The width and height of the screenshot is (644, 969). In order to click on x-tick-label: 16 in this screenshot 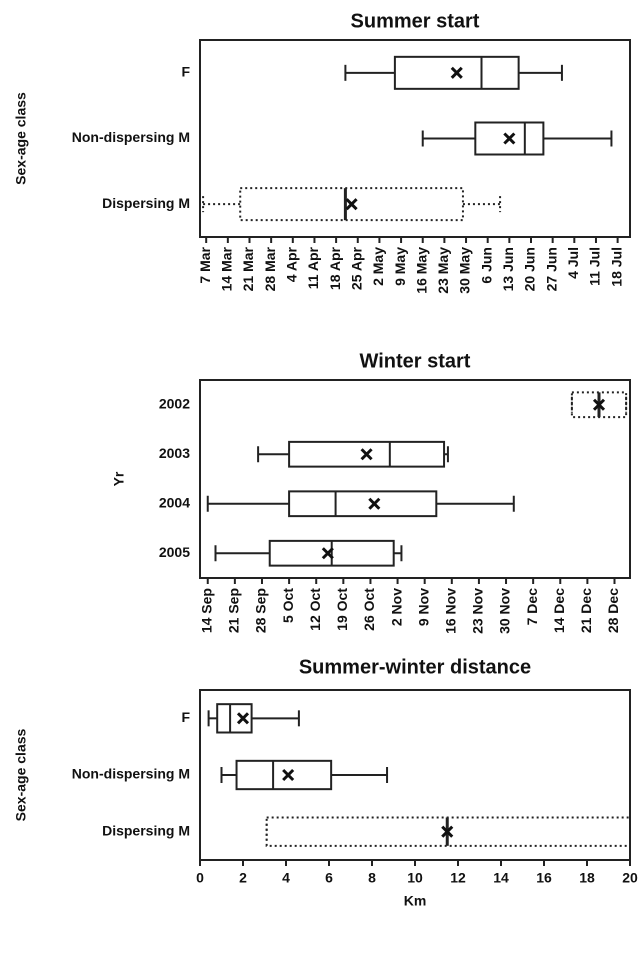, I will do `click(544, 878)`.